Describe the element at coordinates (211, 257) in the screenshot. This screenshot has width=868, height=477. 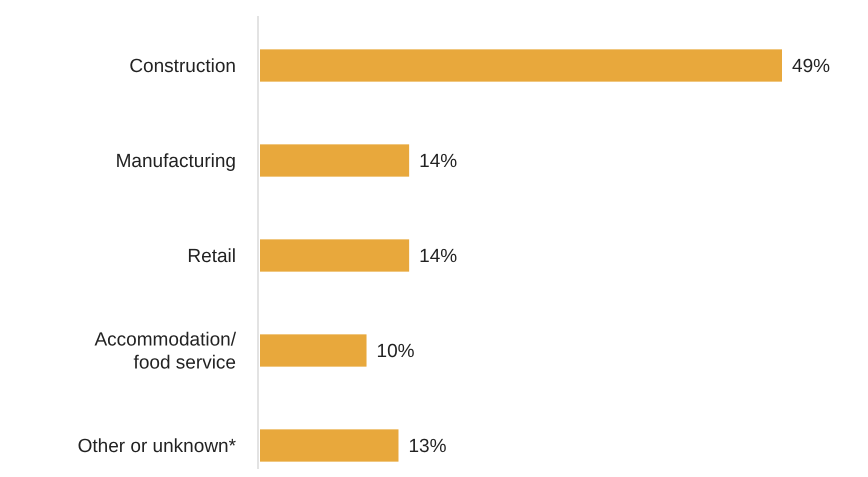
I see `y-tick-label: Retail` at that location.